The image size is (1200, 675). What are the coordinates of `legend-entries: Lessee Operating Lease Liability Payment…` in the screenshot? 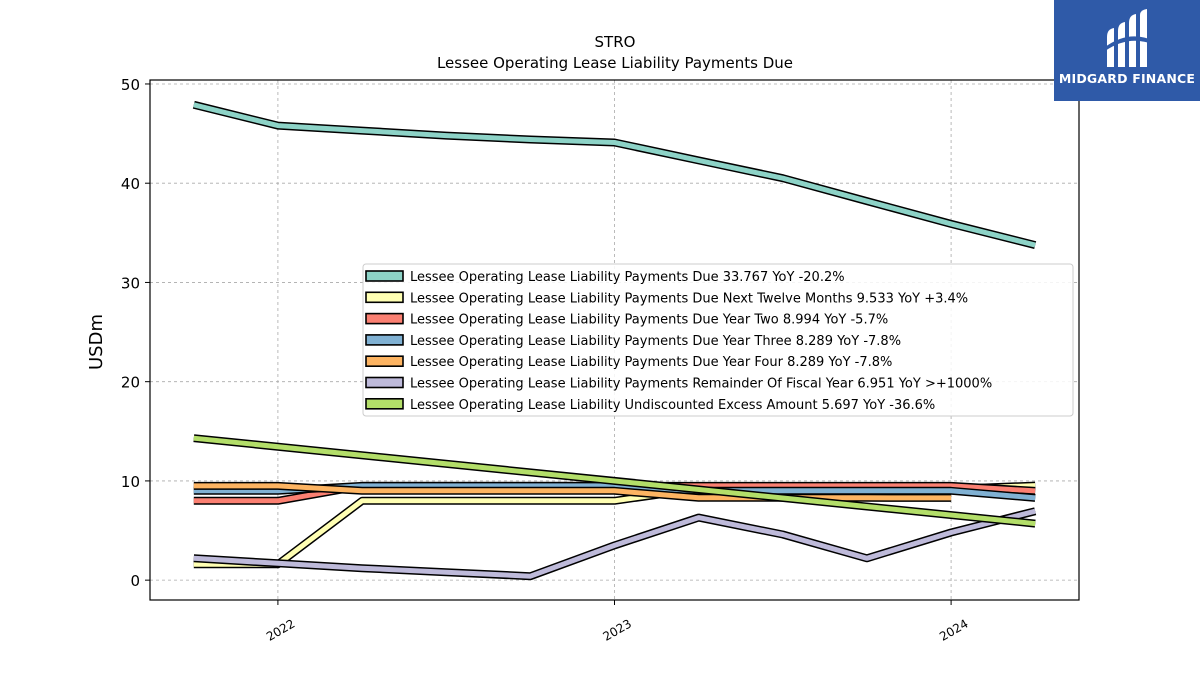 It's located at (678, 341).